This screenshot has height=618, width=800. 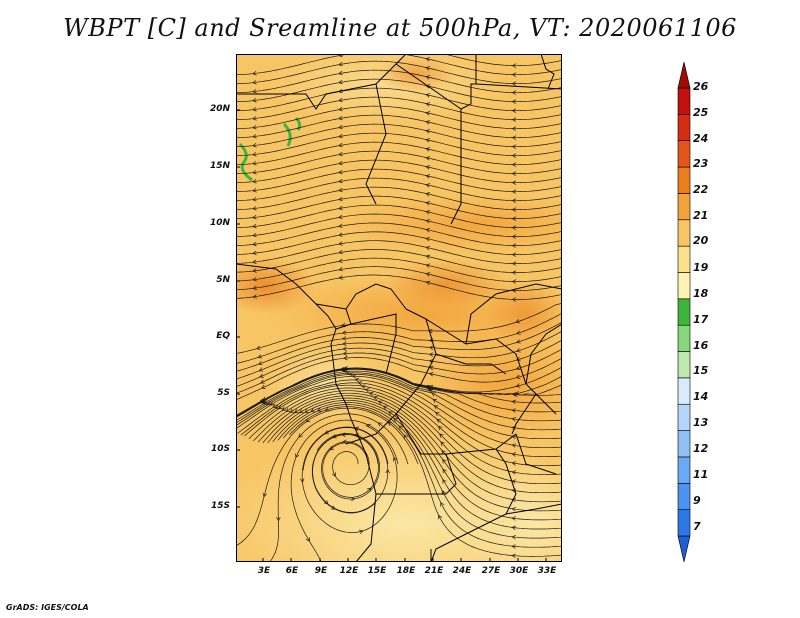 I want to click on lat-label: 10N, so click(x=219, y=223).